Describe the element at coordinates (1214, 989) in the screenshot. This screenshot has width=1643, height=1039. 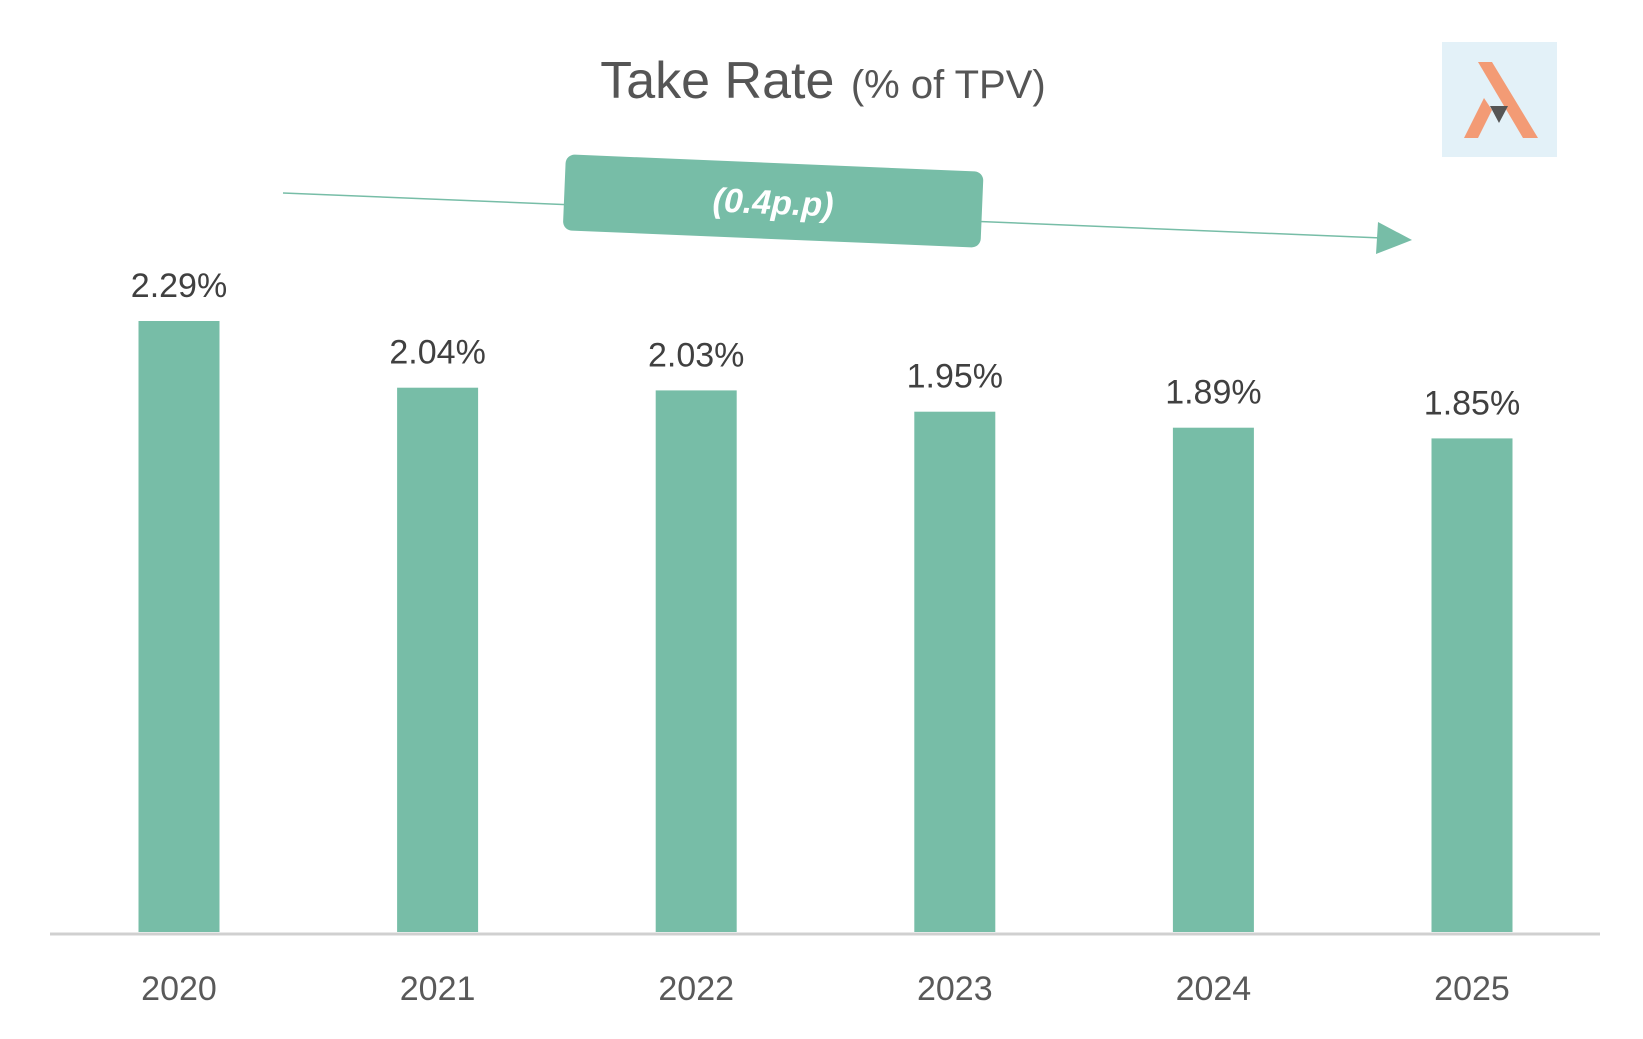
I see `x-tick-label-2024: 2024` at that location.